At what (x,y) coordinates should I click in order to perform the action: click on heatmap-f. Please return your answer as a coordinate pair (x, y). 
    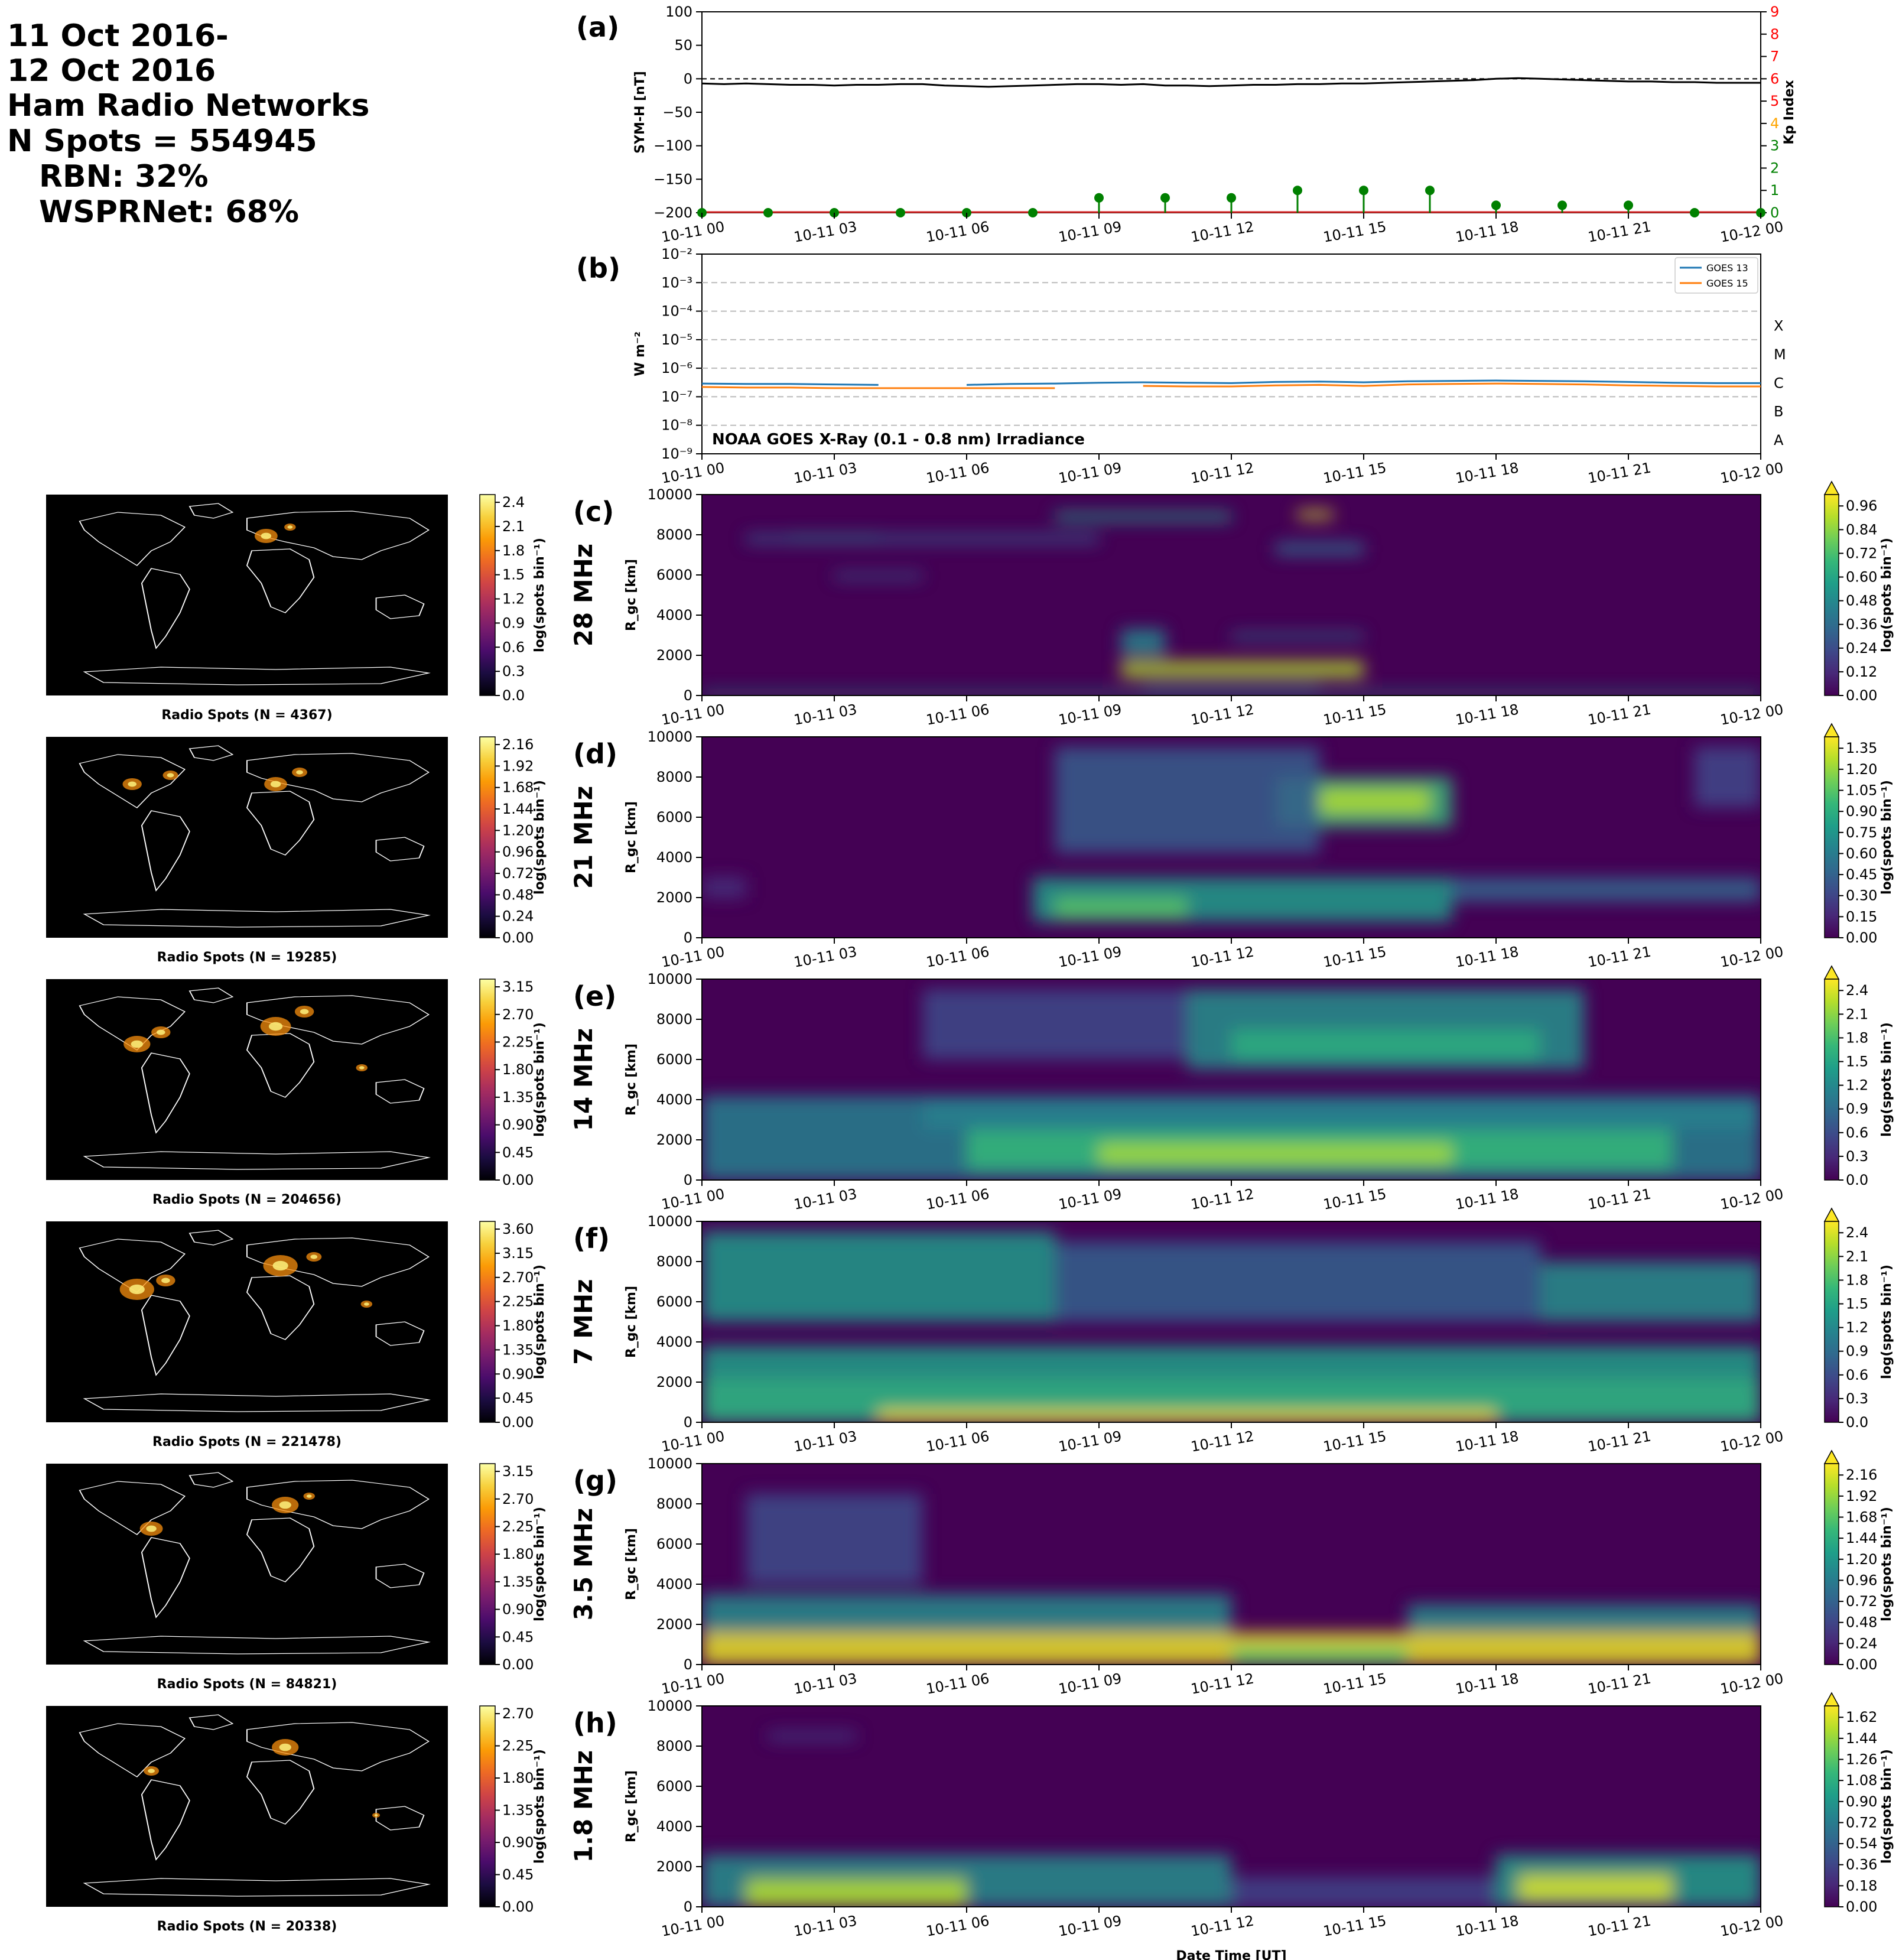
    Looking at the image, I should click on (1231, 1321).